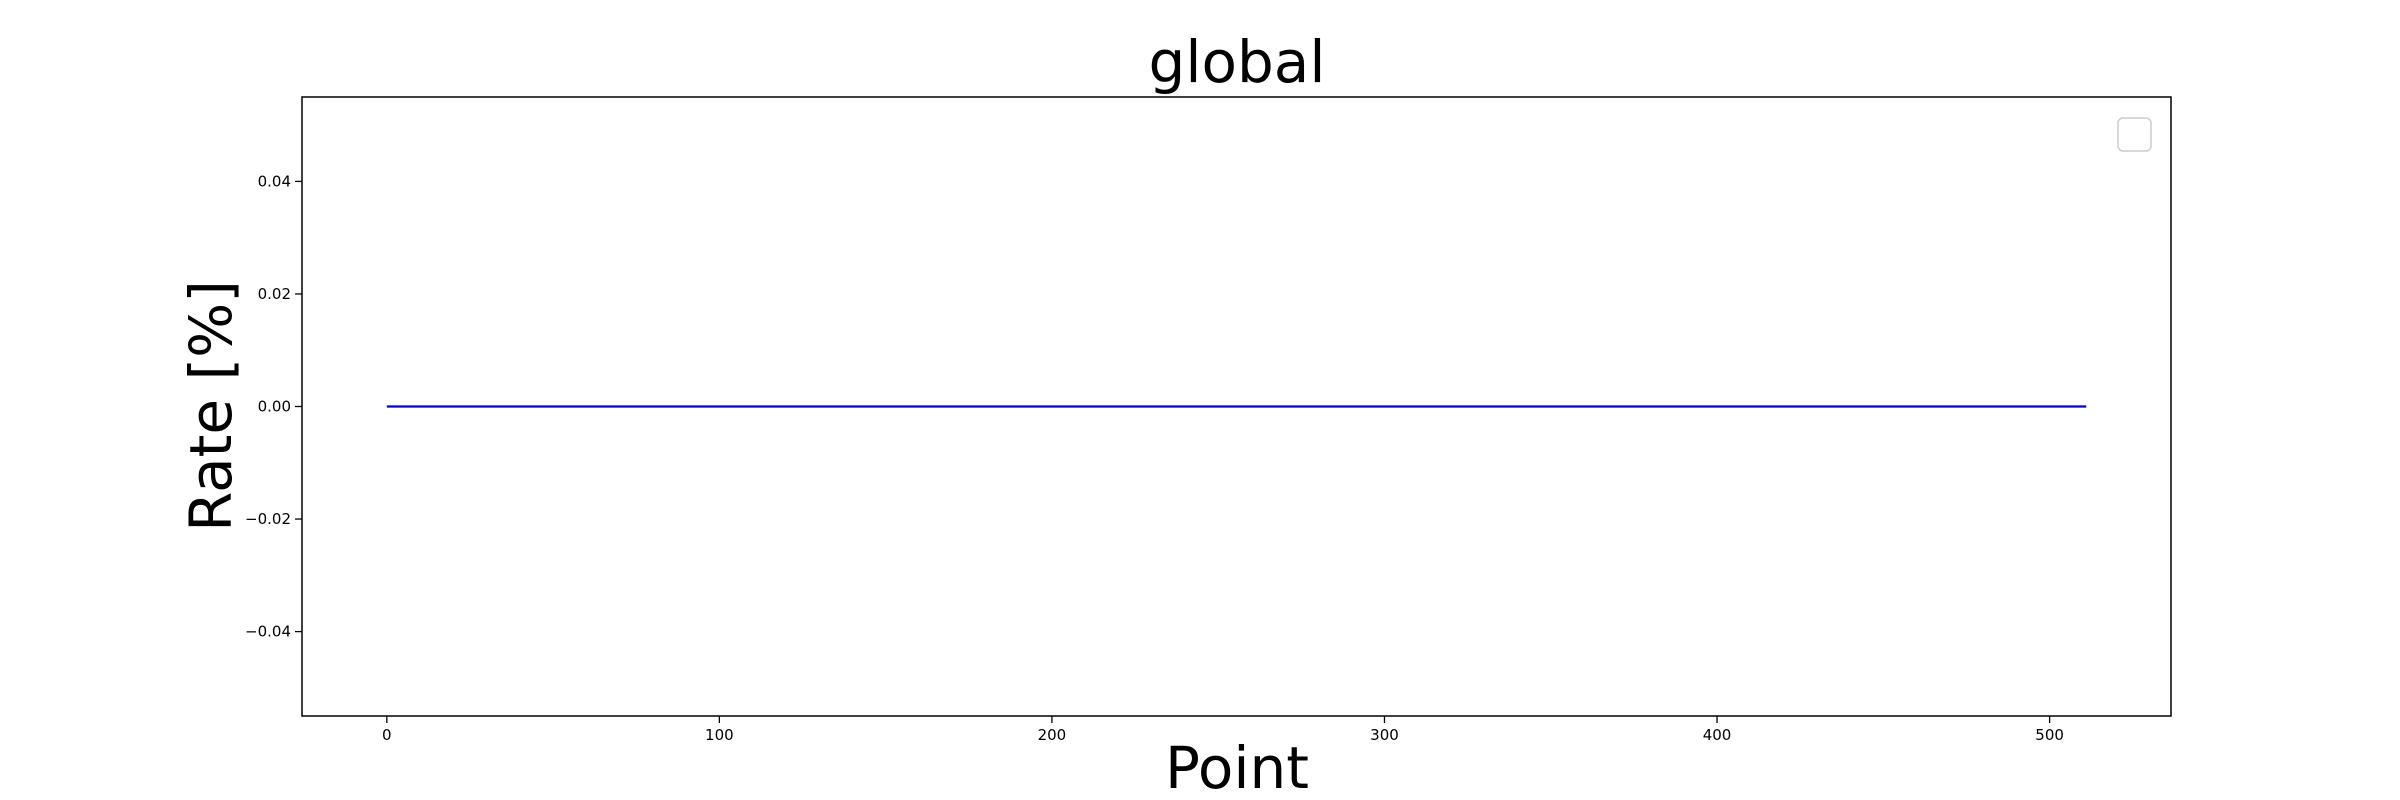 The image size is (2400, 800). What do you see at coordinates (268, 632) in the screenshot?
I see `y-tick-label: −0.04` at bounding box center [268, 632].